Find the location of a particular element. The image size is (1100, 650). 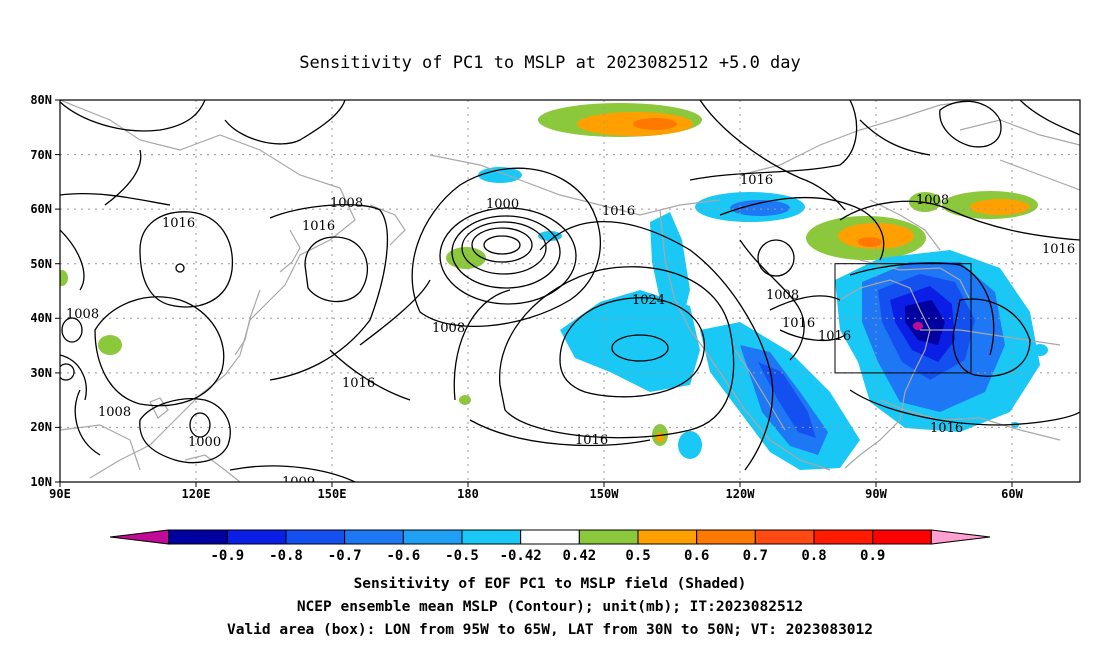

colorbar-tick-label: 0.42 is located at coordinates (579, 556).